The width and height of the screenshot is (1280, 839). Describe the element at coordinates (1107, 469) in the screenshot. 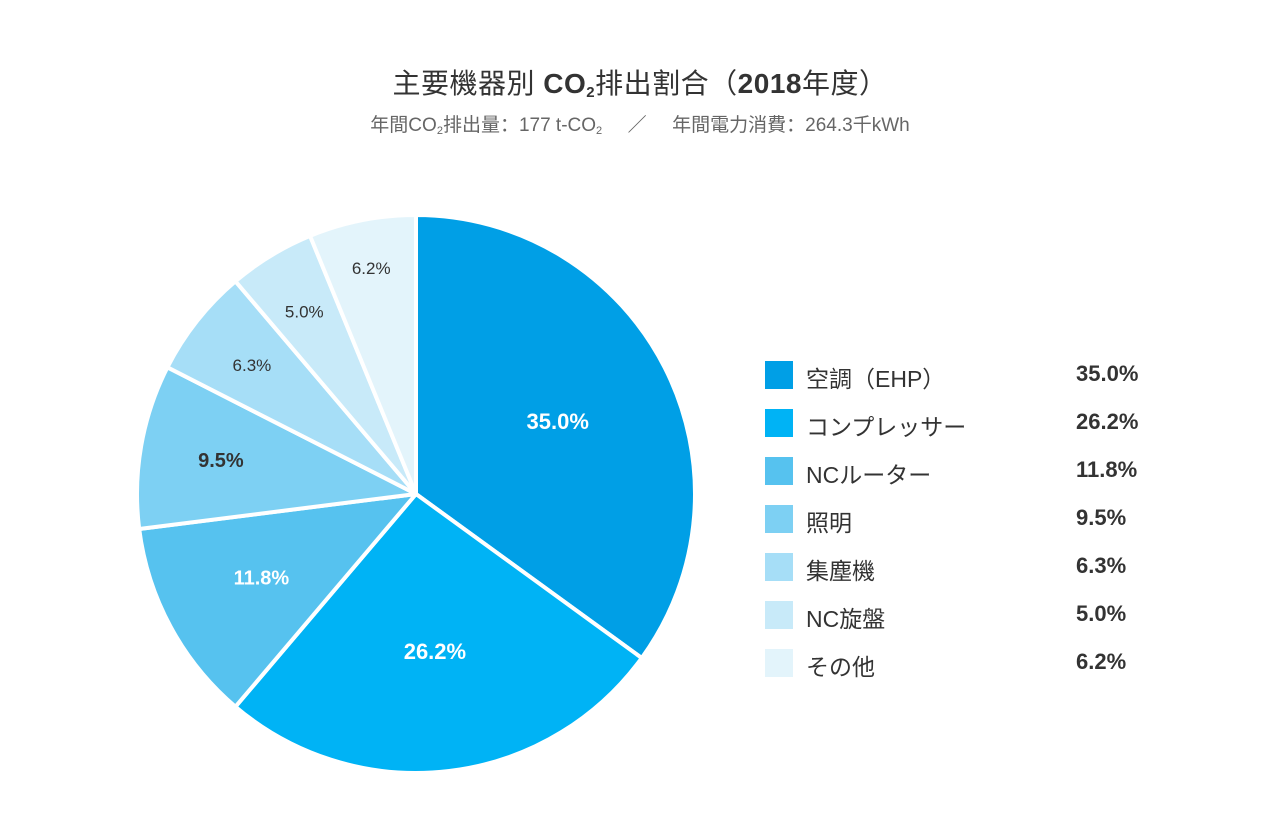

I see `legend-value: 11.8%` at that location.